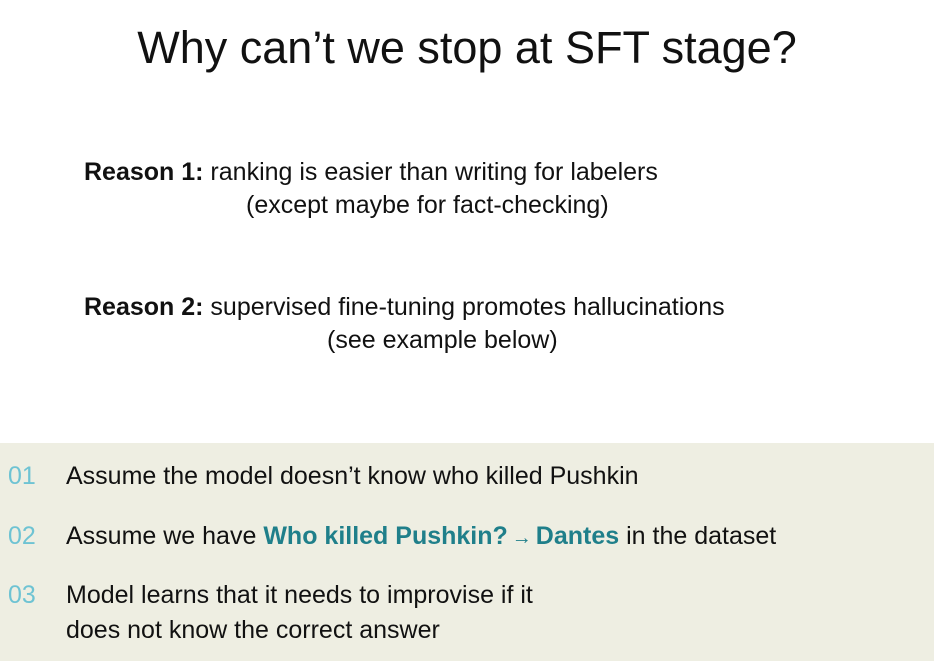 The image size is (934, 661). I want to click on point-1-number: 01, so click(22, 476).